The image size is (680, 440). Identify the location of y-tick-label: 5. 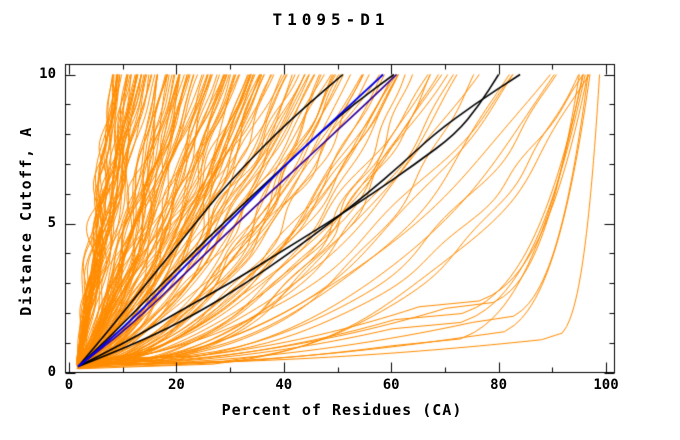
(51, 222).